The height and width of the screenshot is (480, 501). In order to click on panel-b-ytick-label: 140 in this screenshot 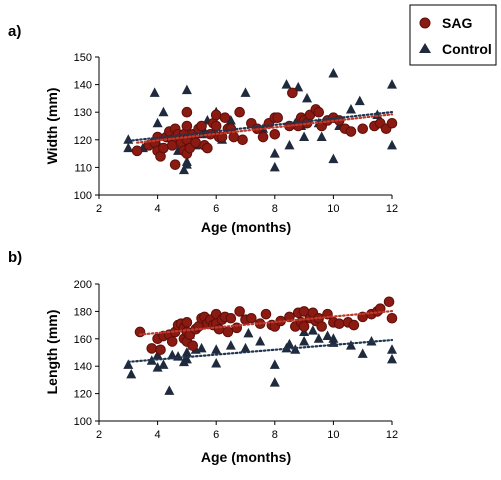, I will do `click(83, 367)`.